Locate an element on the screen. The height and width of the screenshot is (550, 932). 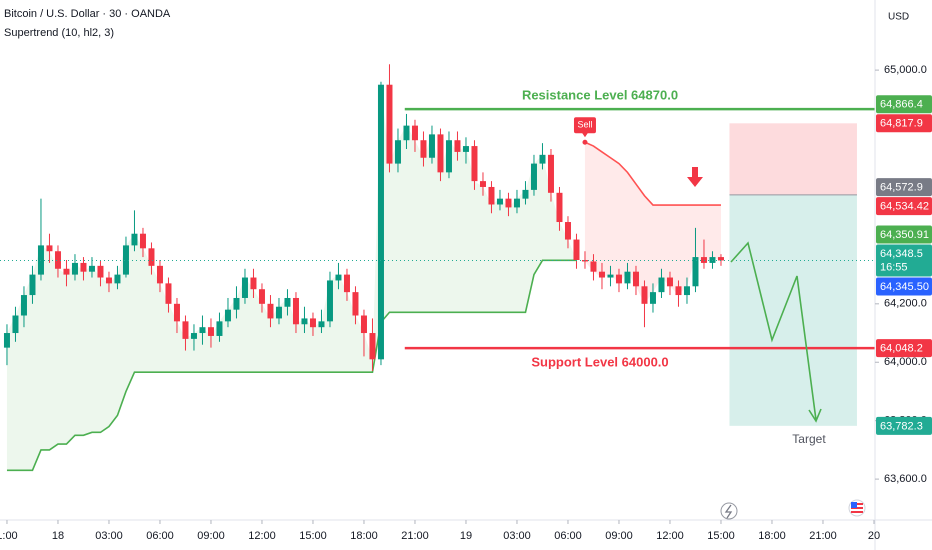
flag-icon is located at coordinates (857, 508).